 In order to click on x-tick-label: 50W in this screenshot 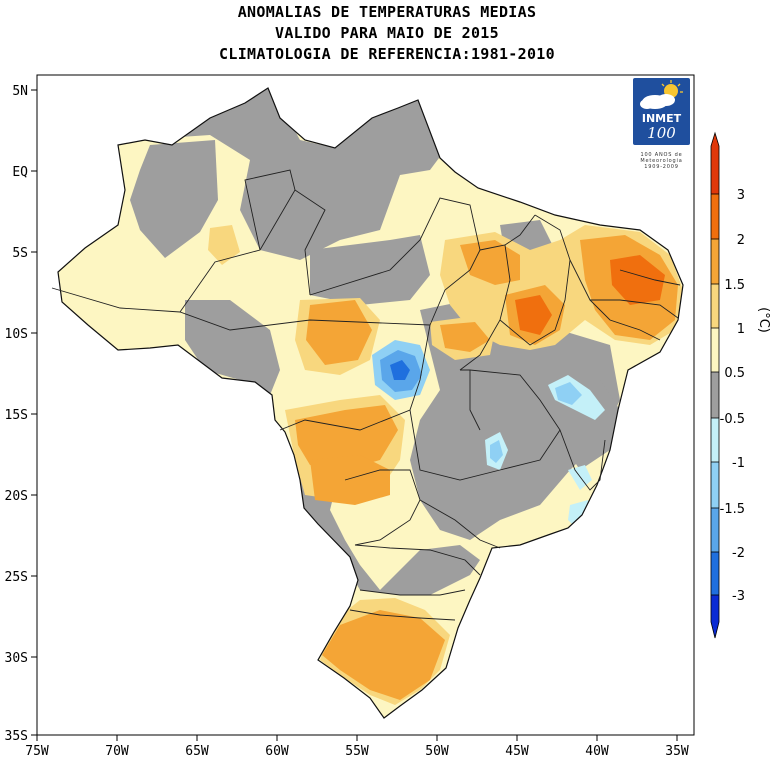, I will do `click(437, 751)`.